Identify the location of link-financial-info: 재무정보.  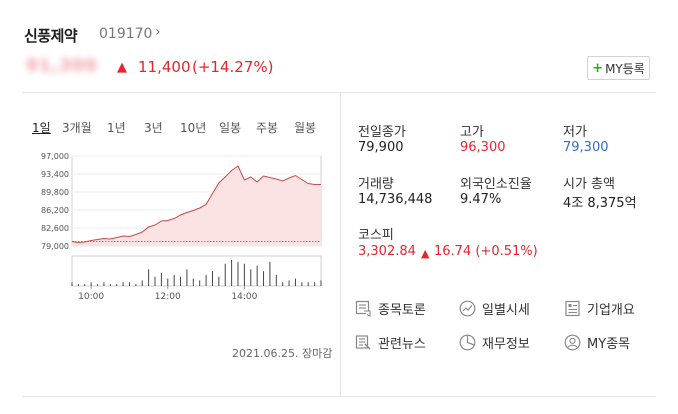
(494, 342).